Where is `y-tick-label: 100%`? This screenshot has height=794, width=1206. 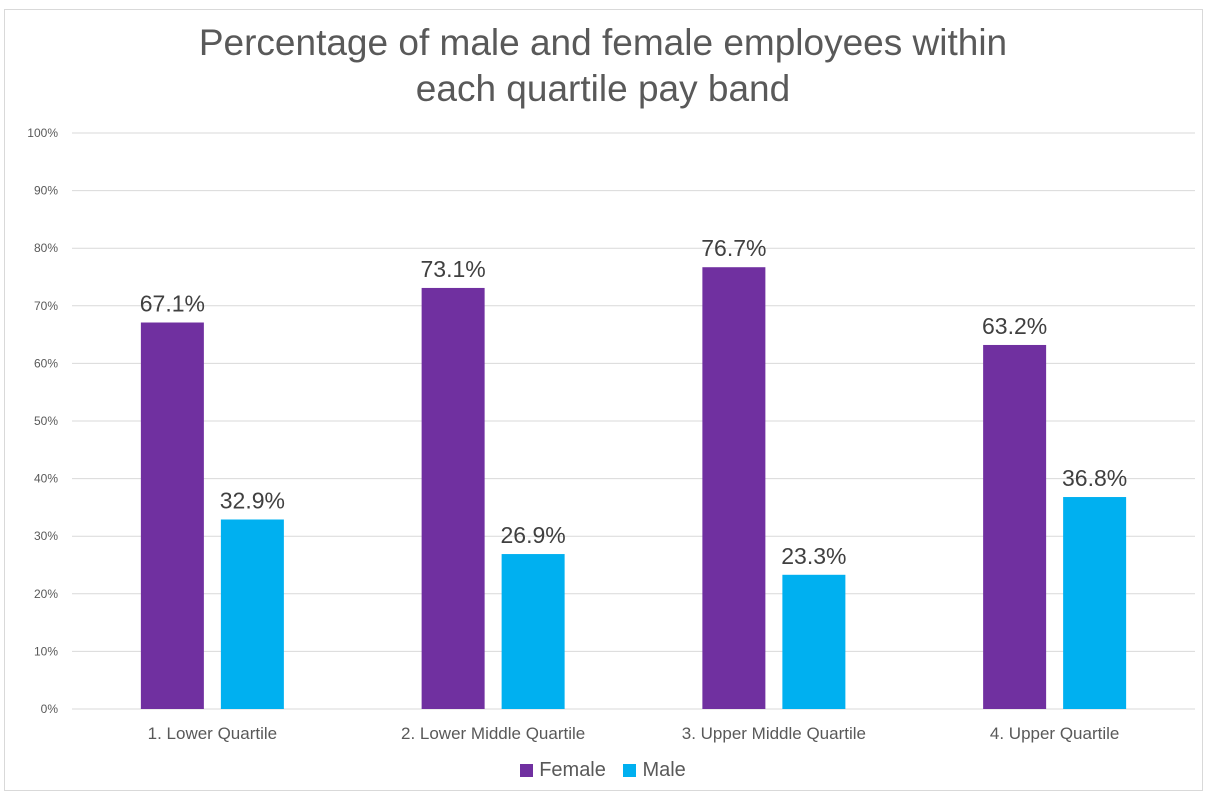
y-tick-label: 100% is located at coordinates (42, 133).